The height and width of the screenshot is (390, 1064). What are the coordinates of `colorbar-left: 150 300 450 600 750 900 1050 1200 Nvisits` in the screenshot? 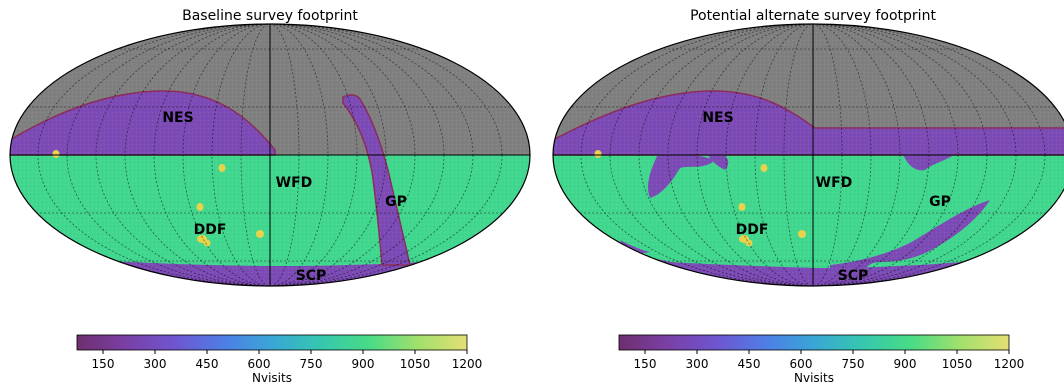 It's located at (279, 359).